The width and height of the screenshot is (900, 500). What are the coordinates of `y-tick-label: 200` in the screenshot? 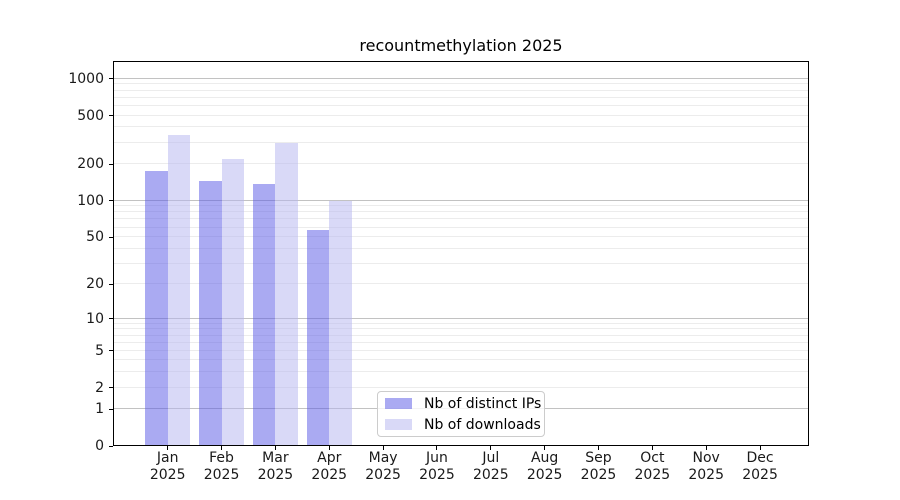 It's located at (90, 164).